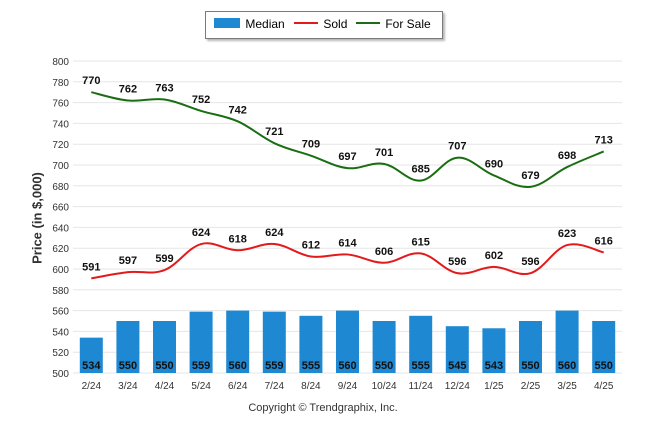  What do you see at coordinates (457, 147) in the screenshot?
I see `for-sale-point-label: 707` at bounding box center [457, 147].